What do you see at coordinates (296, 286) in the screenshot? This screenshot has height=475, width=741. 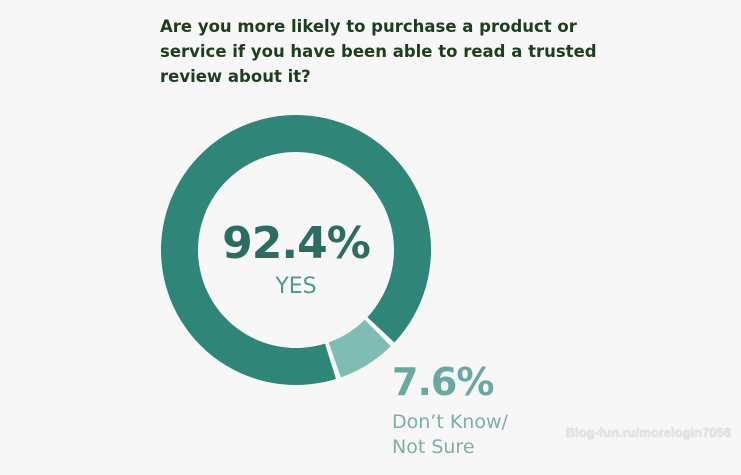 I see `yes-label: YES` at bounding box center [296, 286].